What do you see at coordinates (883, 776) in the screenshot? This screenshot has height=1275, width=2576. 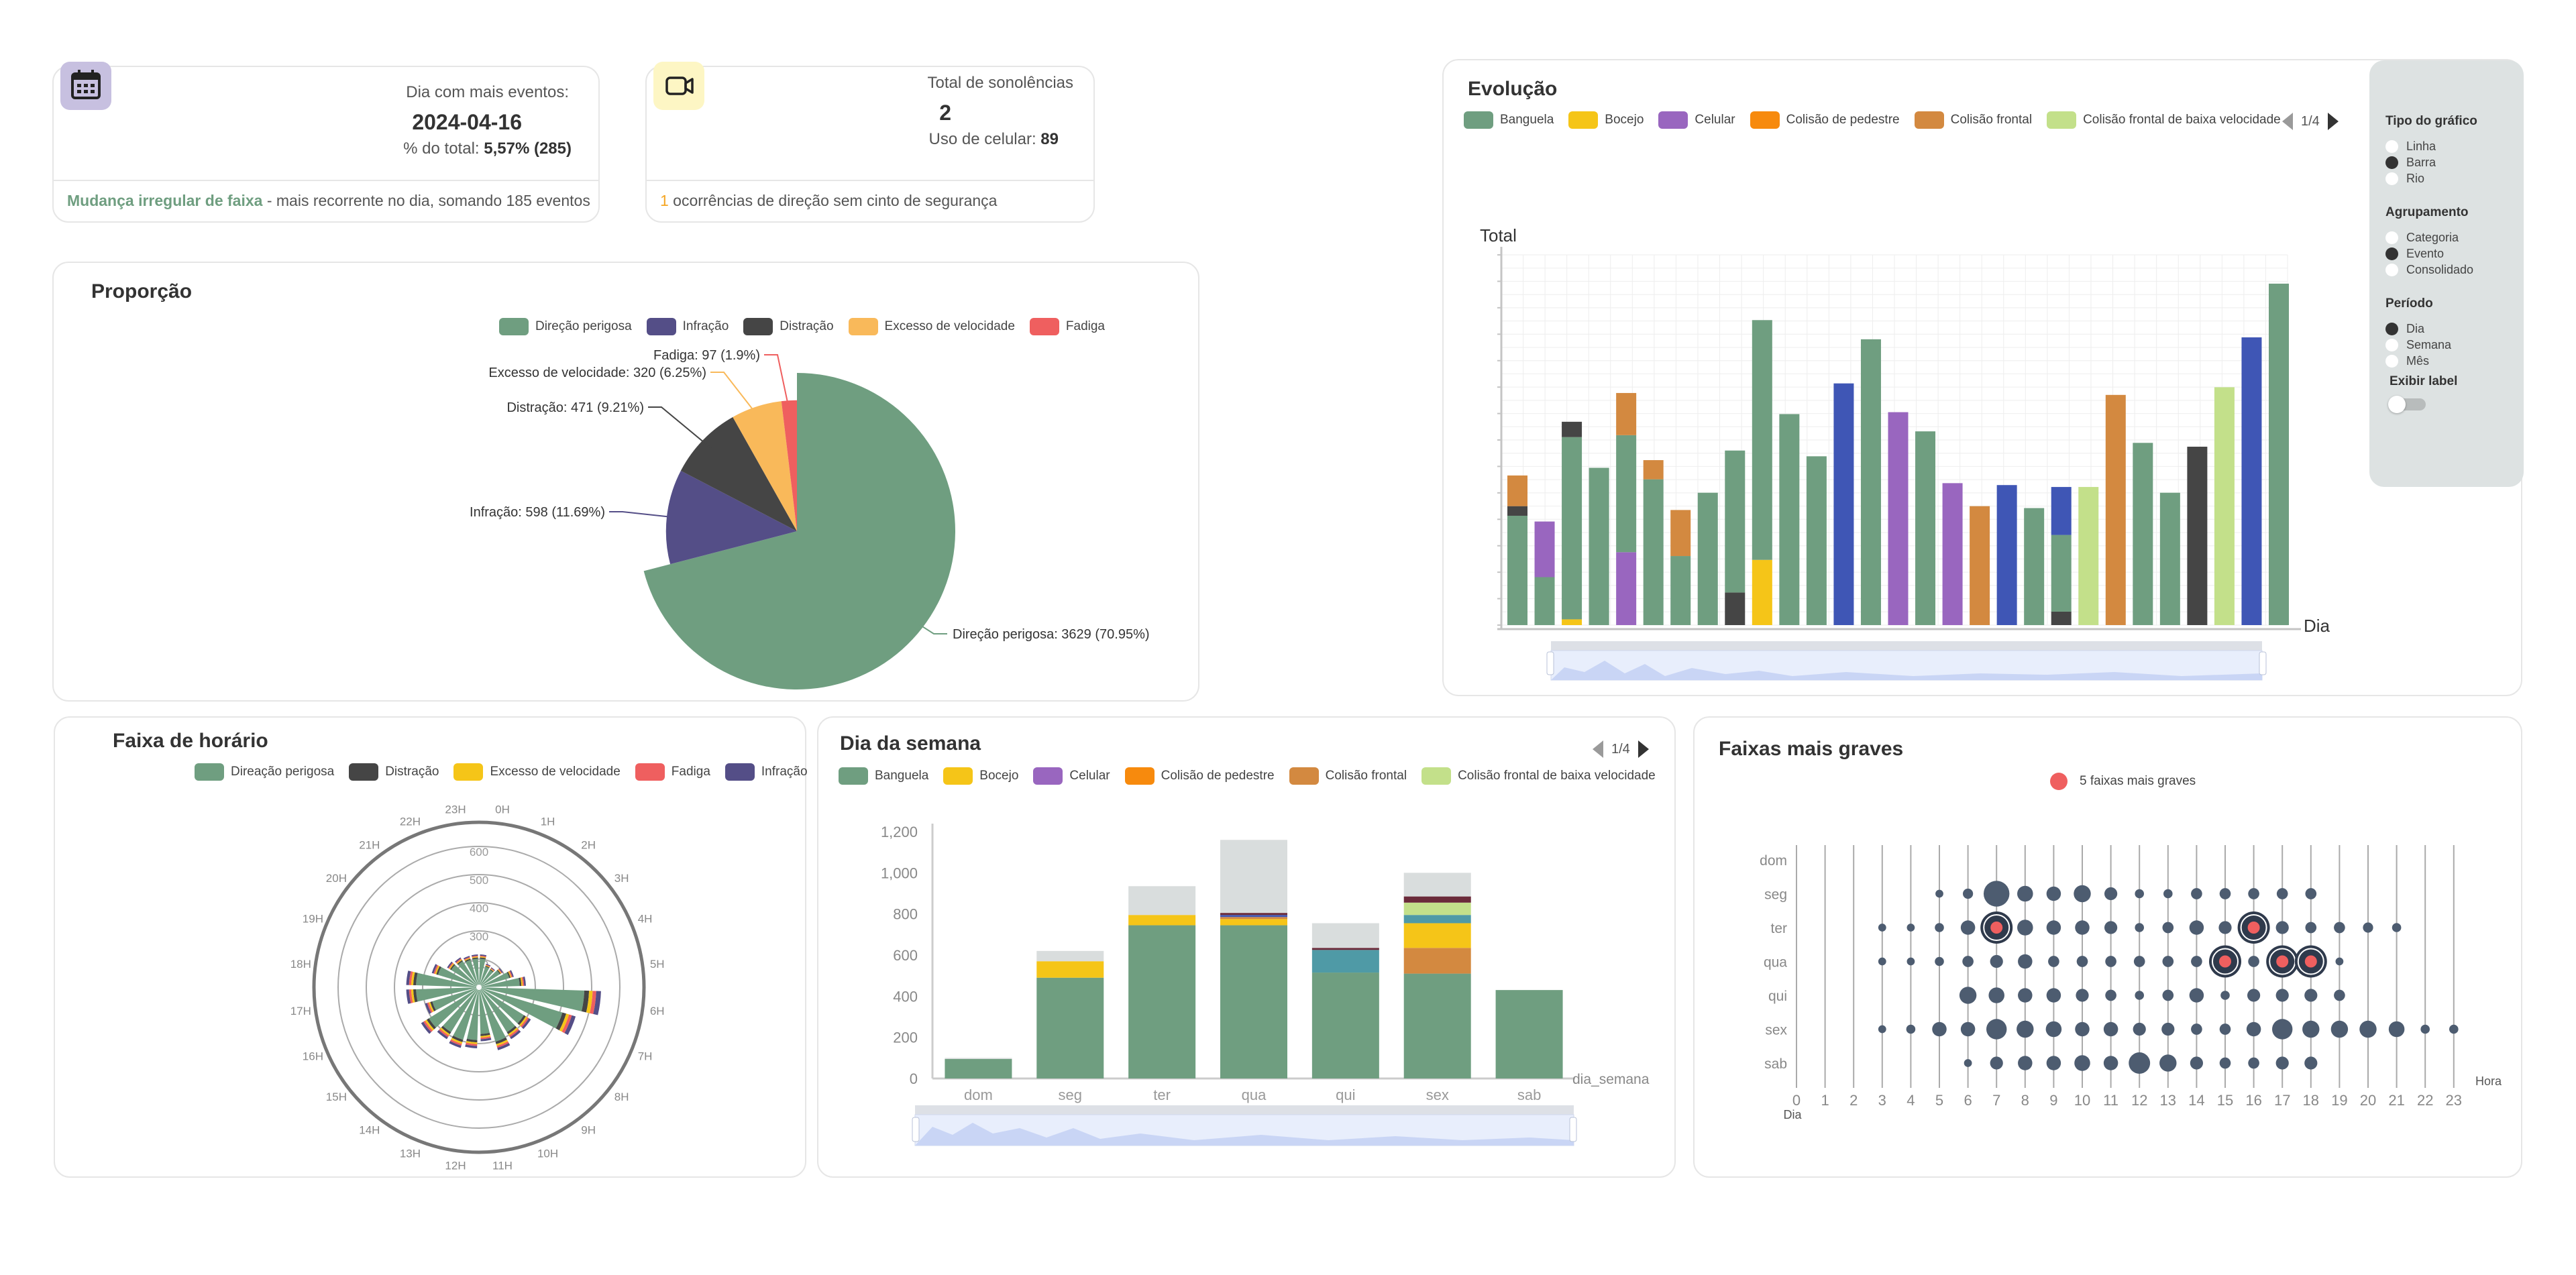 I see `semana-legend-item: Banguela` at bounding box center [883, 776].